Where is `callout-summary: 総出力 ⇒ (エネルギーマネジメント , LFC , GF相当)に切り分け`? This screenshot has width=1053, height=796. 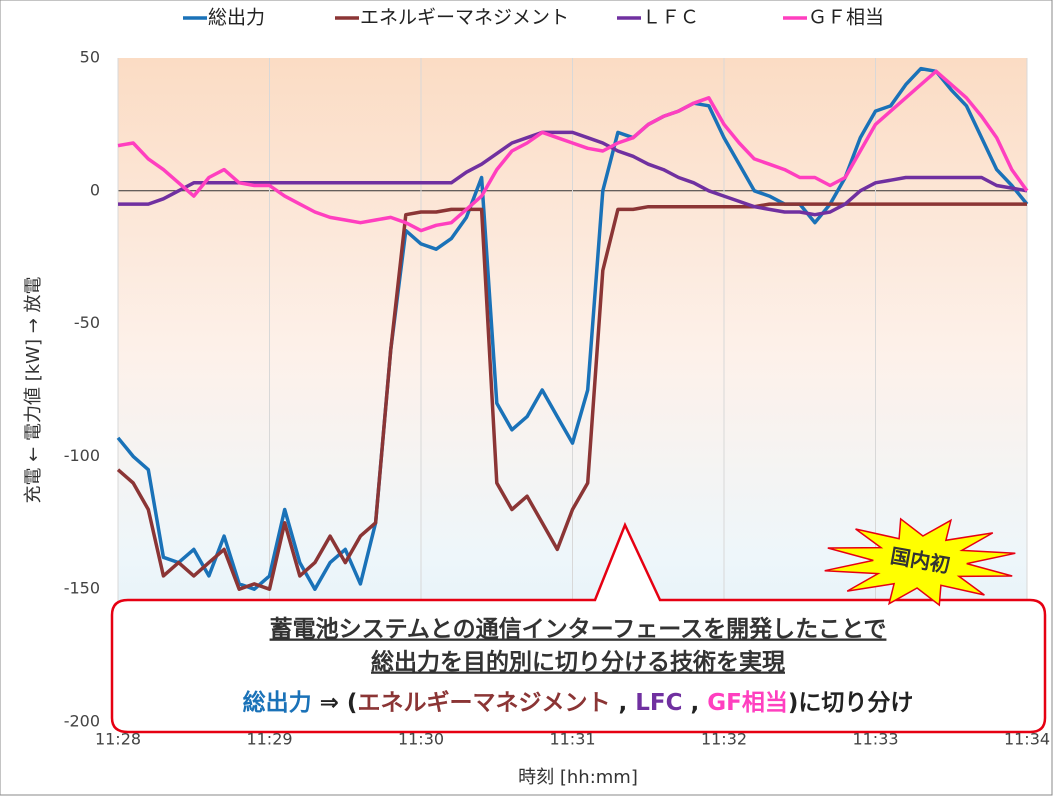
callout-summary: 総出力 ⇒ (エネルギーマネジメント , LFC , GF相当)に切り分け is located at coordinates (578, 702).